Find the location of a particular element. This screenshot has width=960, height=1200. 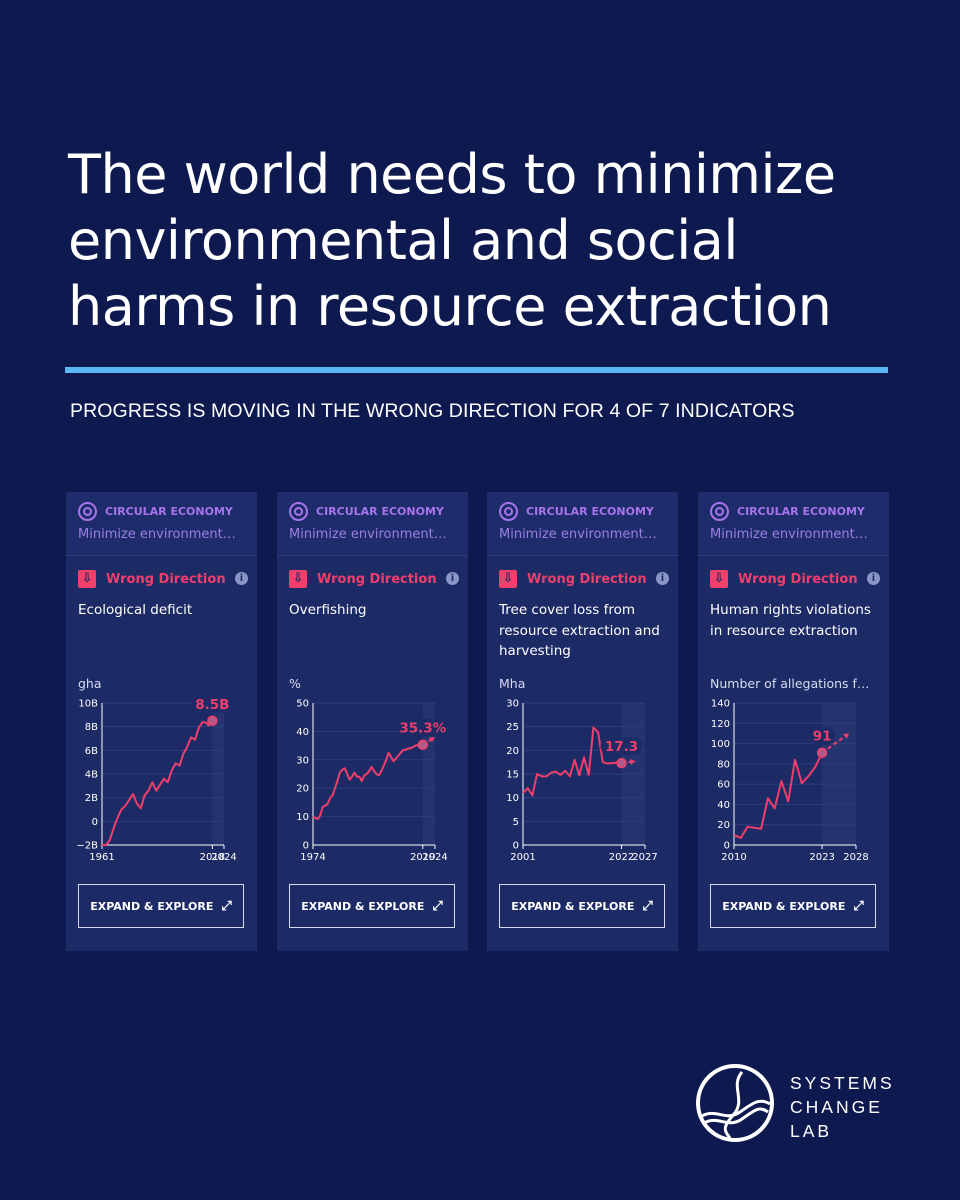

projection-region is located at coordinates (839, 774).